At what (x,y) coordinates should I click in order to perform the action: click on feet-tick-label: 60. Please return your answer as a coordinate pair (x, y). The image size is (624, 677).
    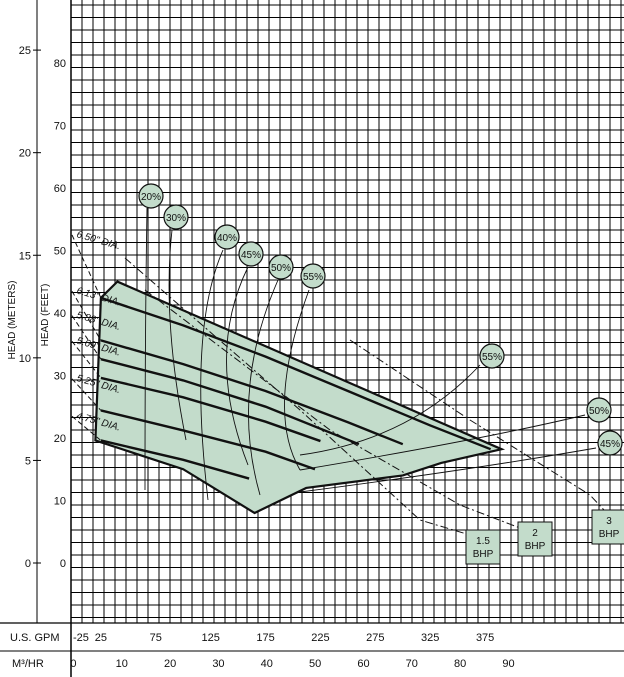
    Looking at the image, I should click on (60, 189).